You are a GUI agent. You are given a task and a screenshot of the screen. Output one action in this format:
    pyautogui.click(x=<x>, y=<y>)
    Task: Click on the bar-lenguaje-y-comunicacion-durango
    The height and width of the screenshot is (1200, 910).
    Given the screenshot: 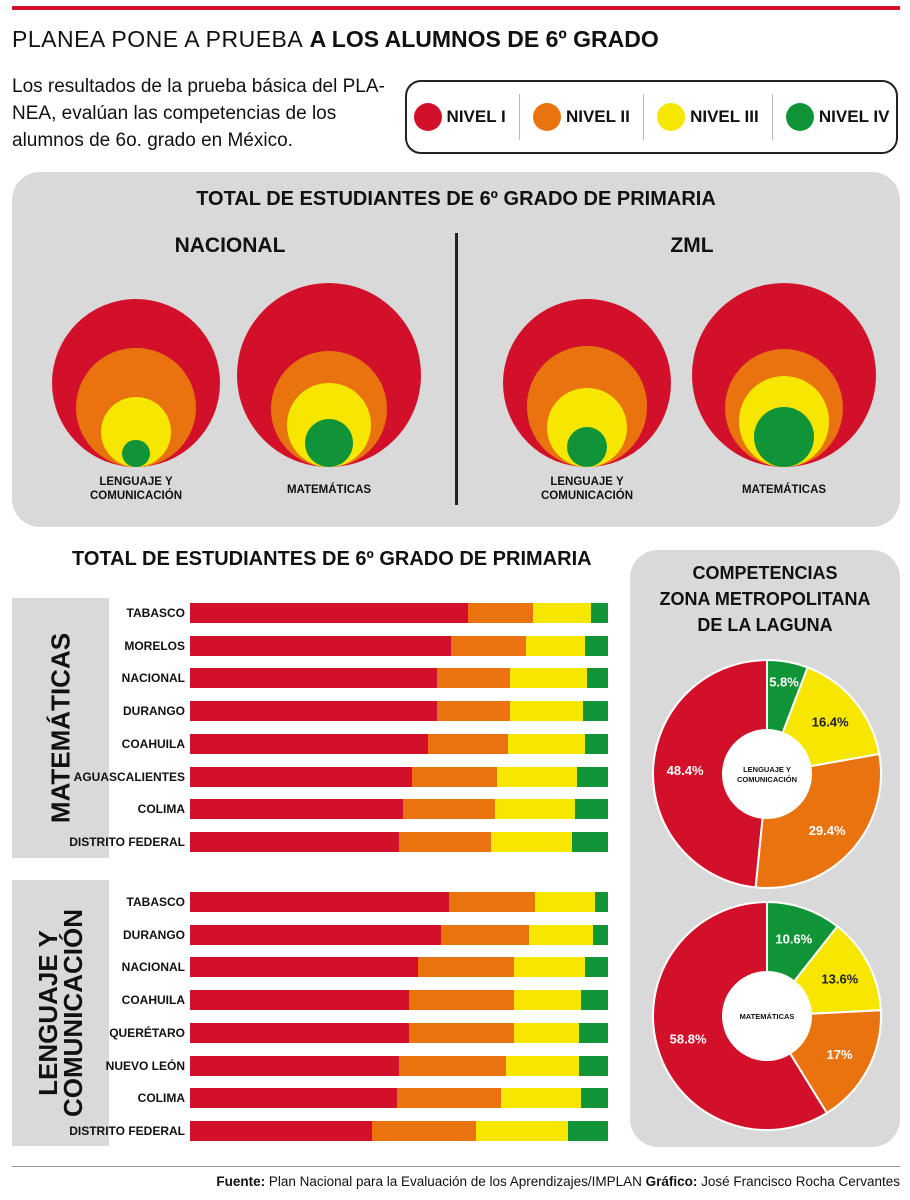 What is the action you would take?
    pyautogui.click(x=399, y=934)
    